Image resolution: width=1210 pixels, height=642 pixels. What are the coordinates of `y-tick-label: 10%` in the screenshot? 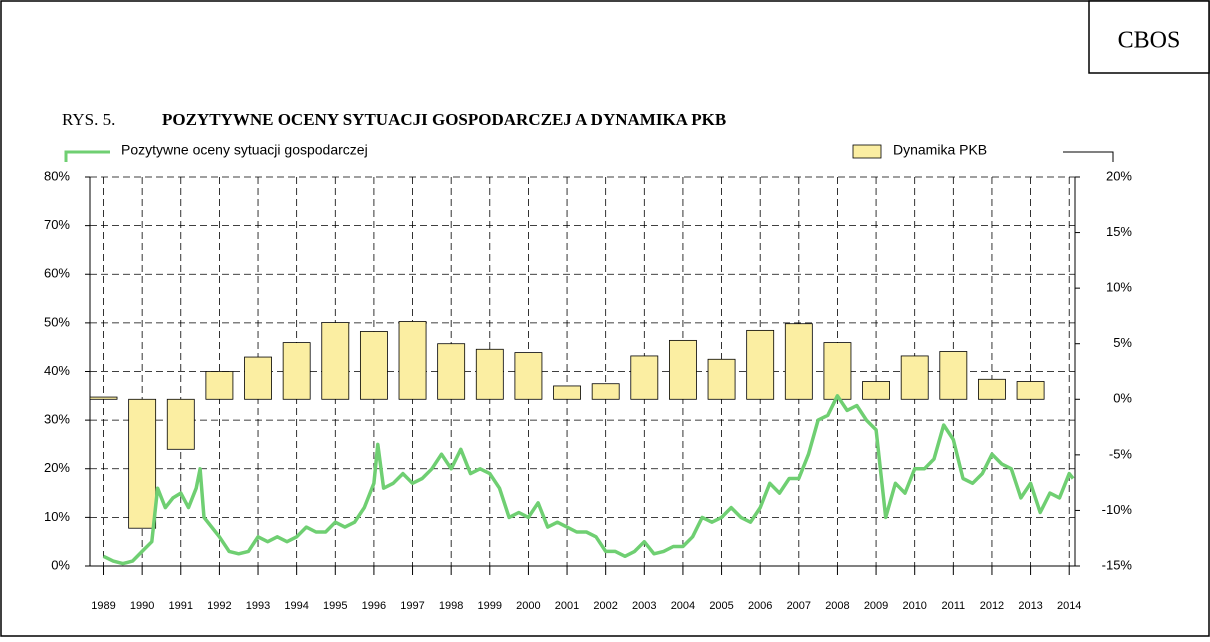 It's located at (57, 516).